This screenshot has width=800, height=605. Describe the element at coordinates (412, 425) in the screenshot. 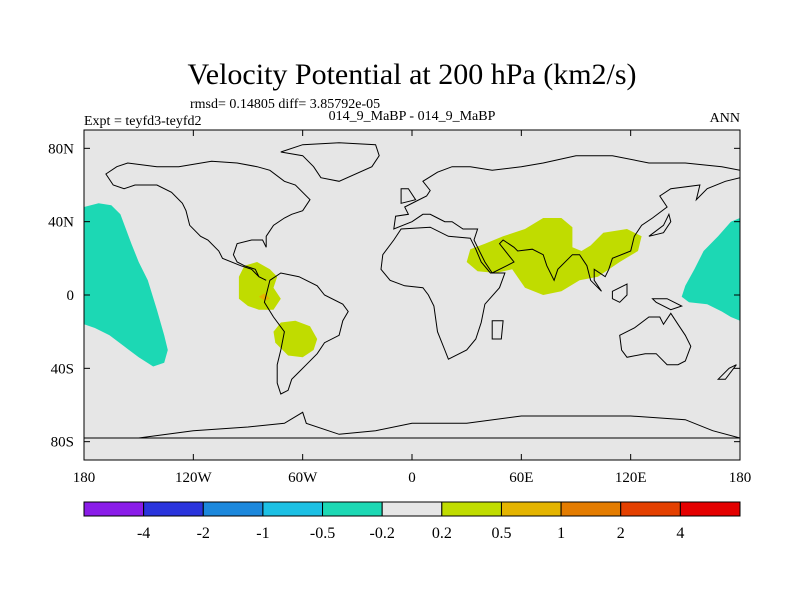

I see `coastline-antarctica` at that location.